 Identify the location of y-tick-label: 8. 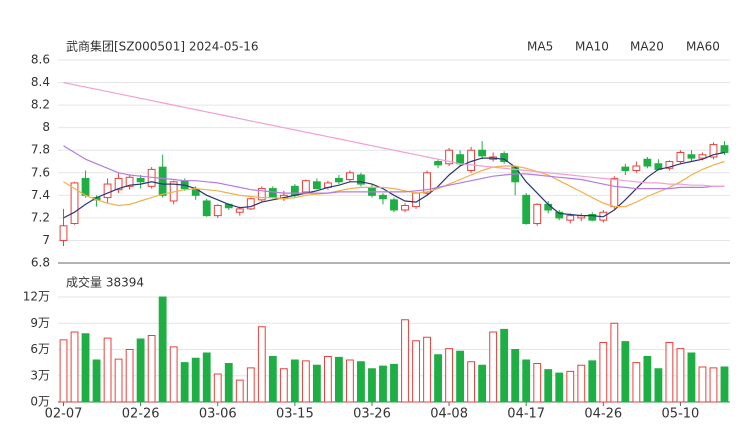
(46, 127).